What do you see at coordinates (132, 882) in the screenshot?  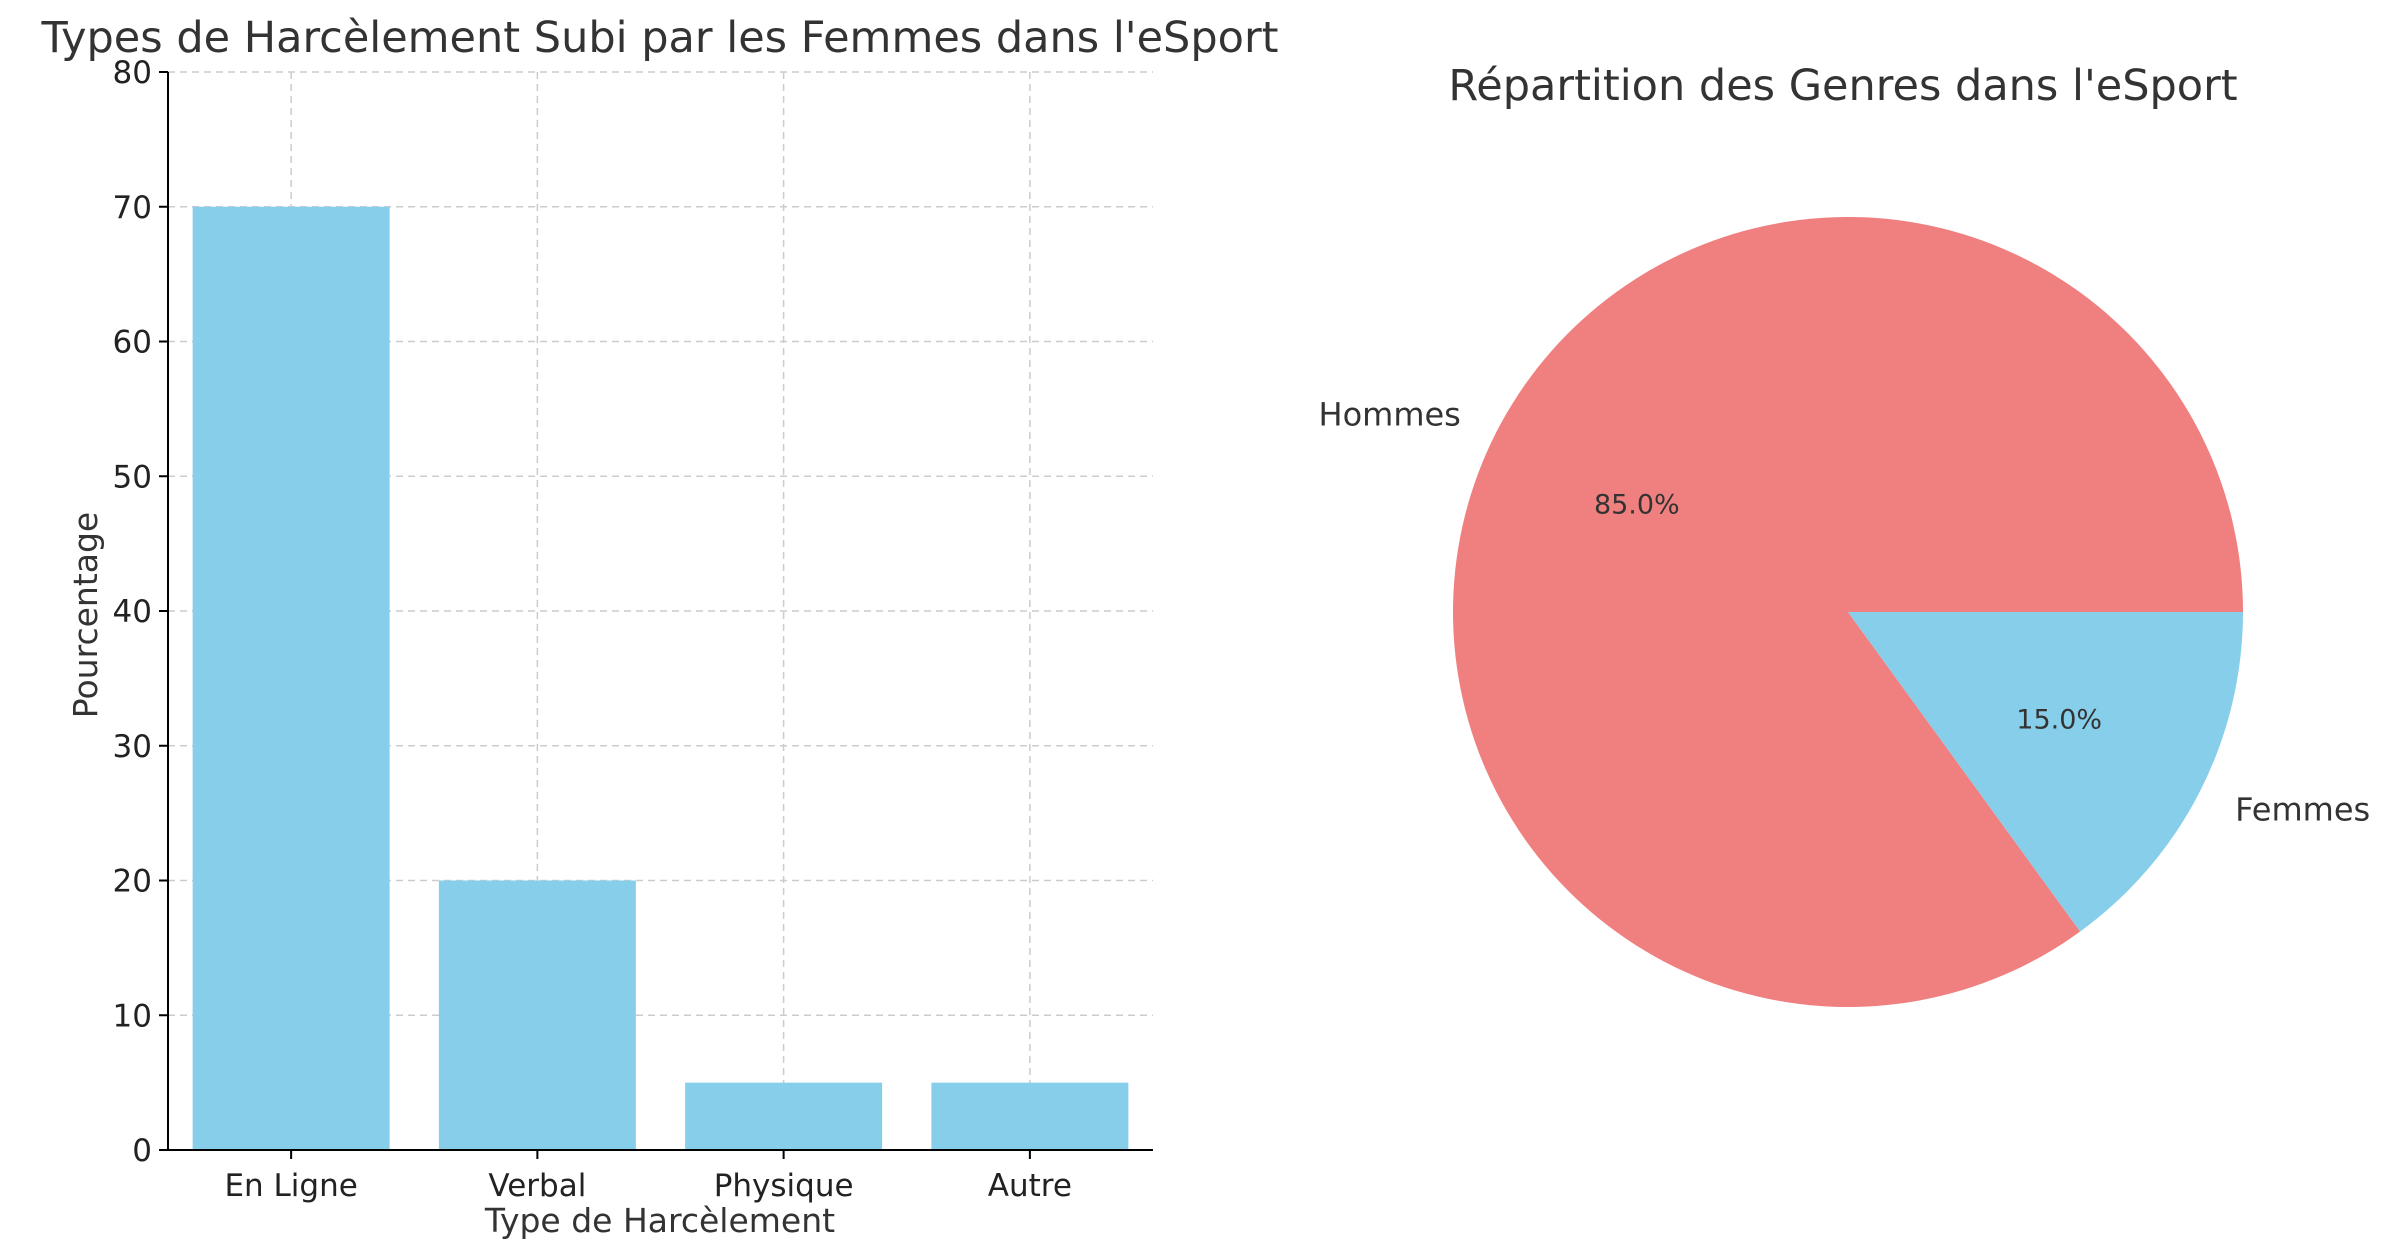 I see `y-tick-label: 20` at bounding box center [132, 882].